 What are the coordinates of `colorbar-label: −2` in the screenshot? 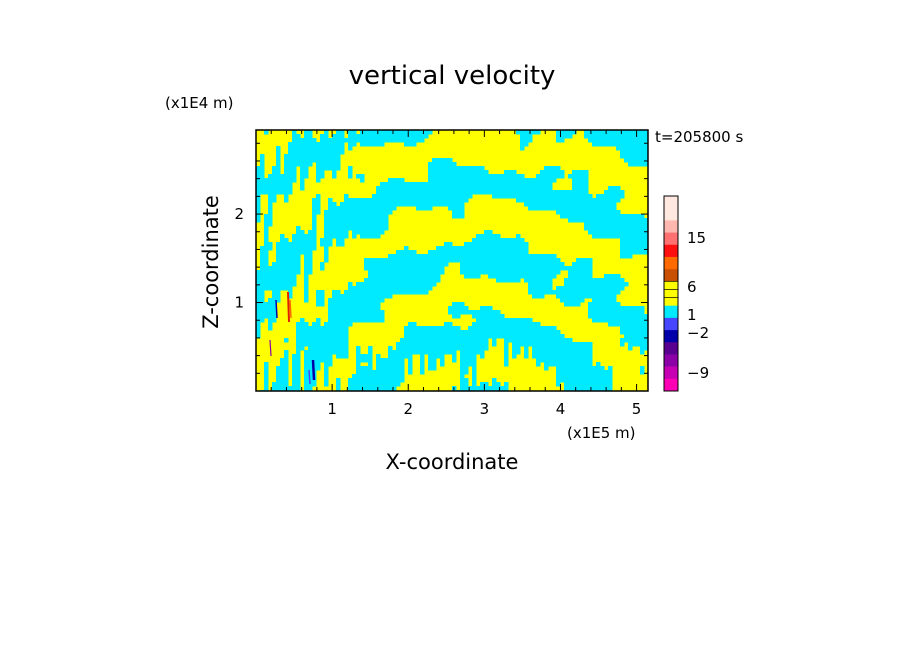 It's located at (698, 333).